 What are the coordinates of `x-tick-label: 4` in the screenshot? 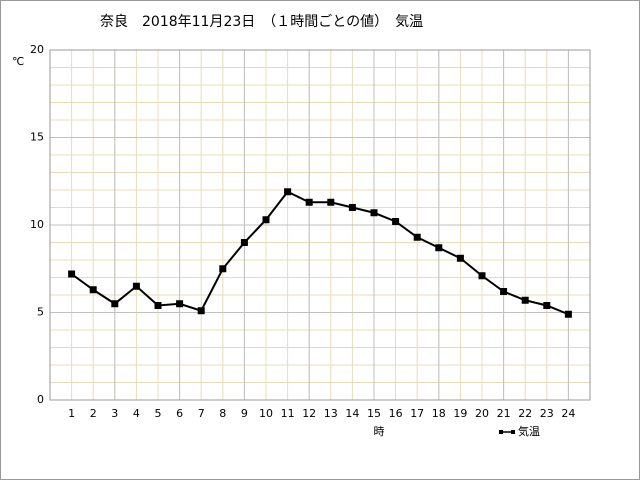 It's located at (136, 413).